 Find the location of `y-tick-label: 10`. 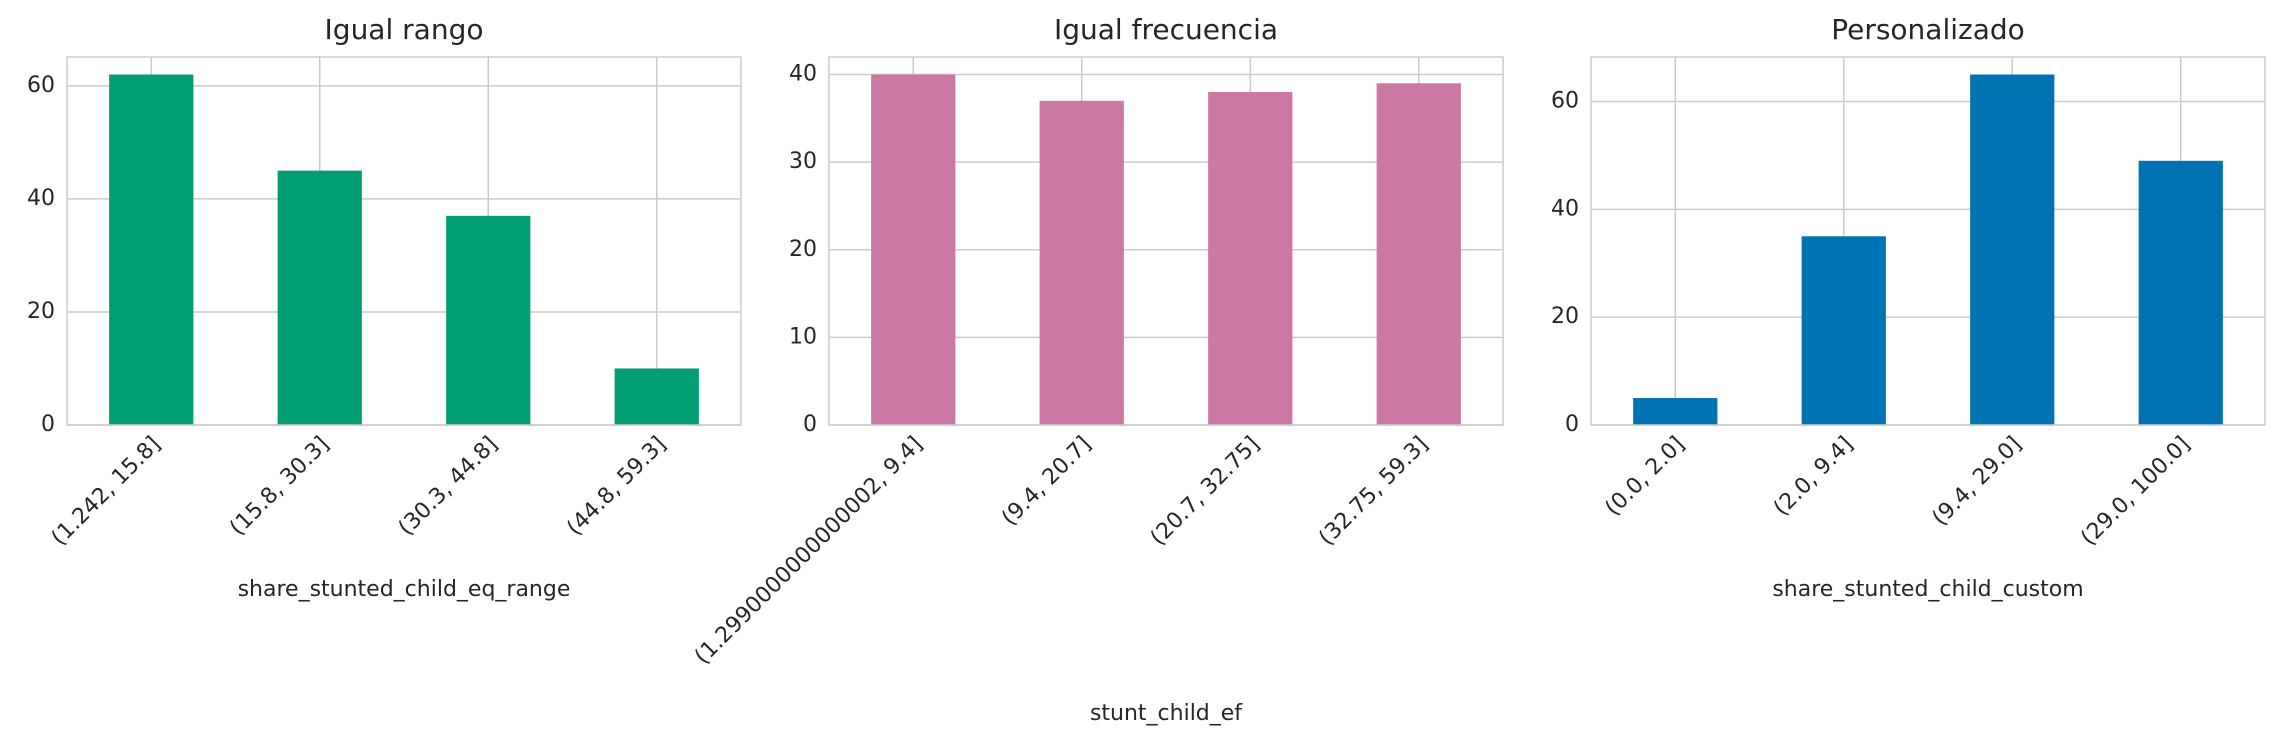

y-tick-label: 10 is located at coordinates (803, 336).